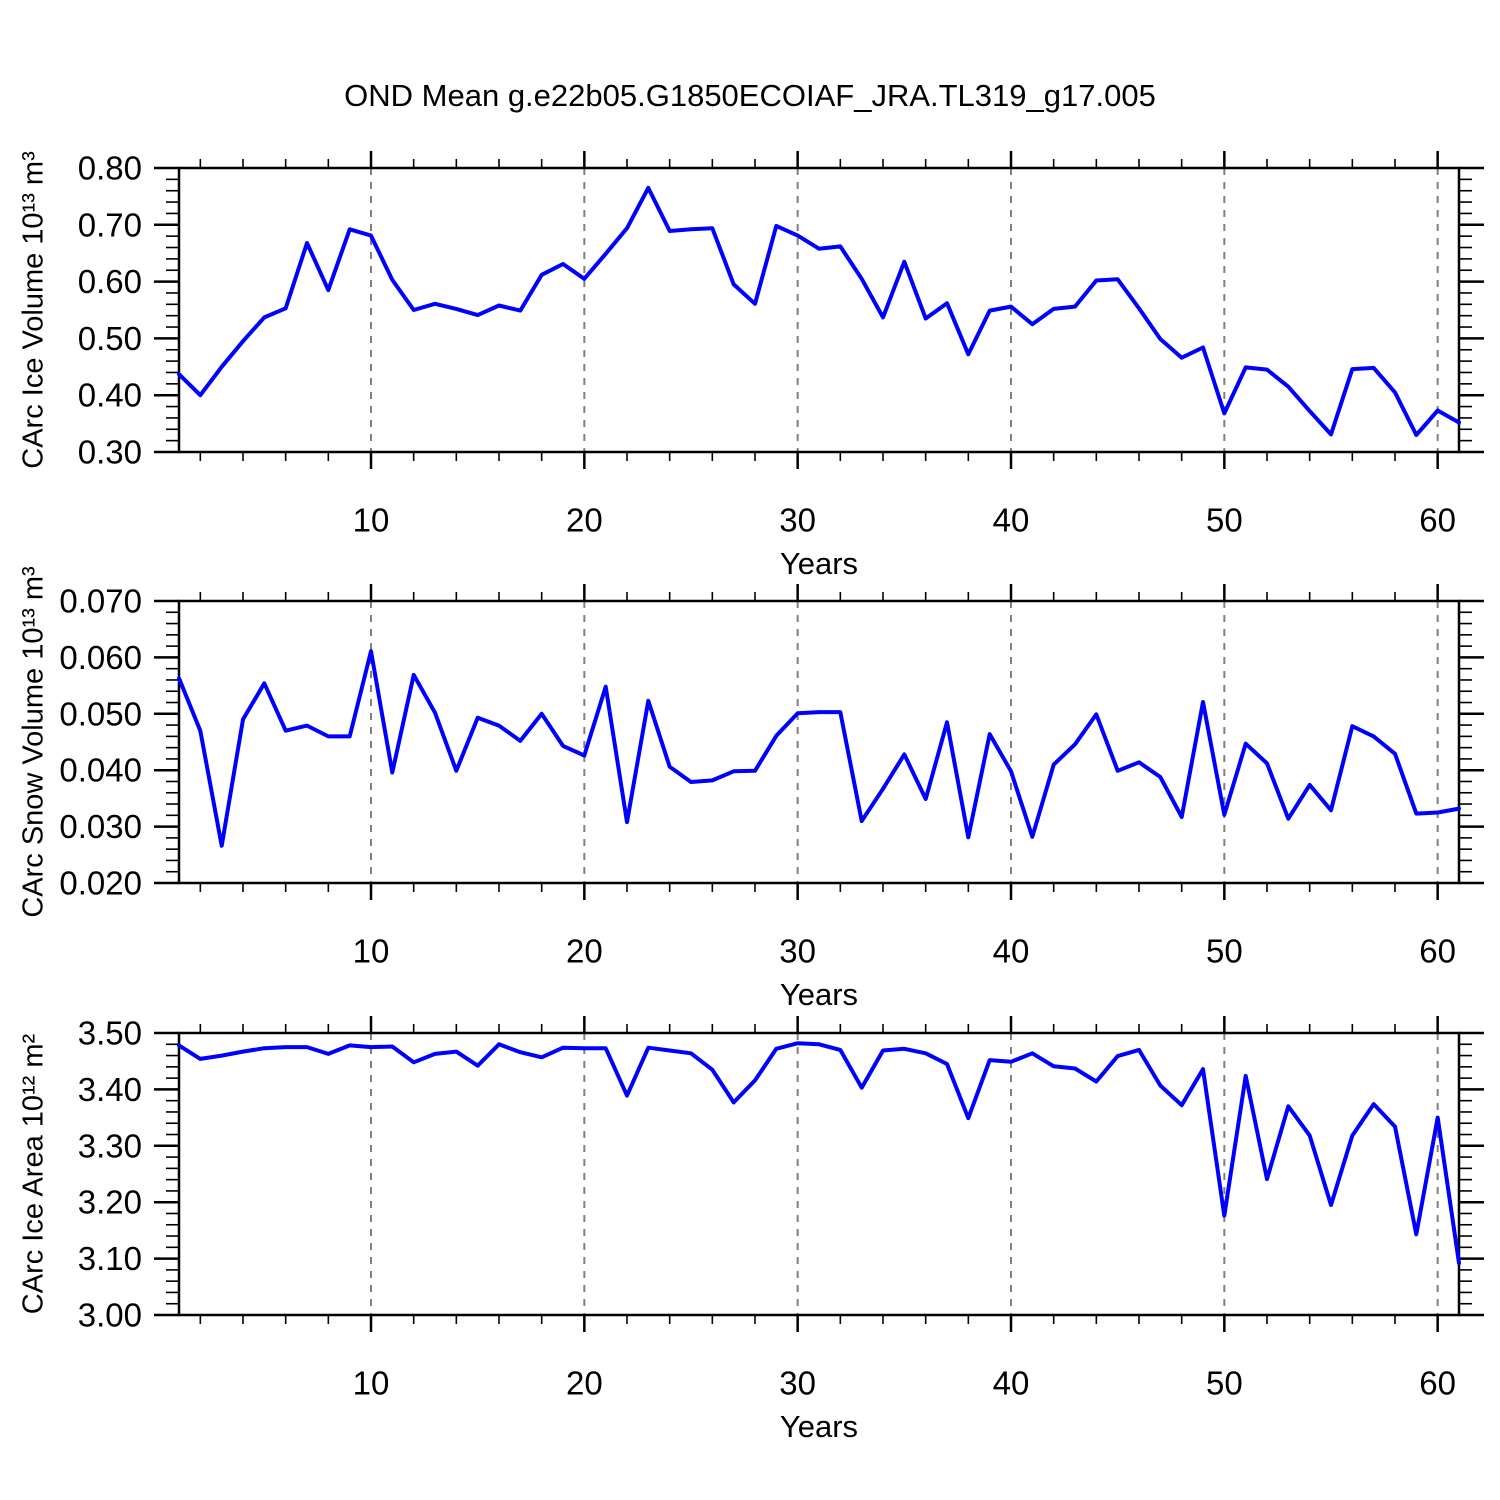  I want to click on y-tick-label: 0.040, so click(100, 770).